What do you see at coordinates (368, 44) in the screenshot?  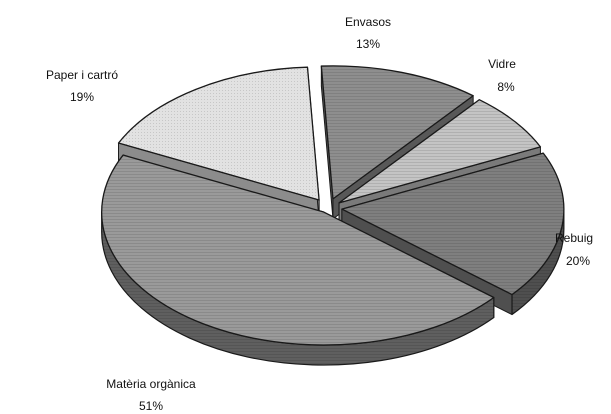 I see `slice-percent-envasos: 13%` at bounding box center [368, 44].